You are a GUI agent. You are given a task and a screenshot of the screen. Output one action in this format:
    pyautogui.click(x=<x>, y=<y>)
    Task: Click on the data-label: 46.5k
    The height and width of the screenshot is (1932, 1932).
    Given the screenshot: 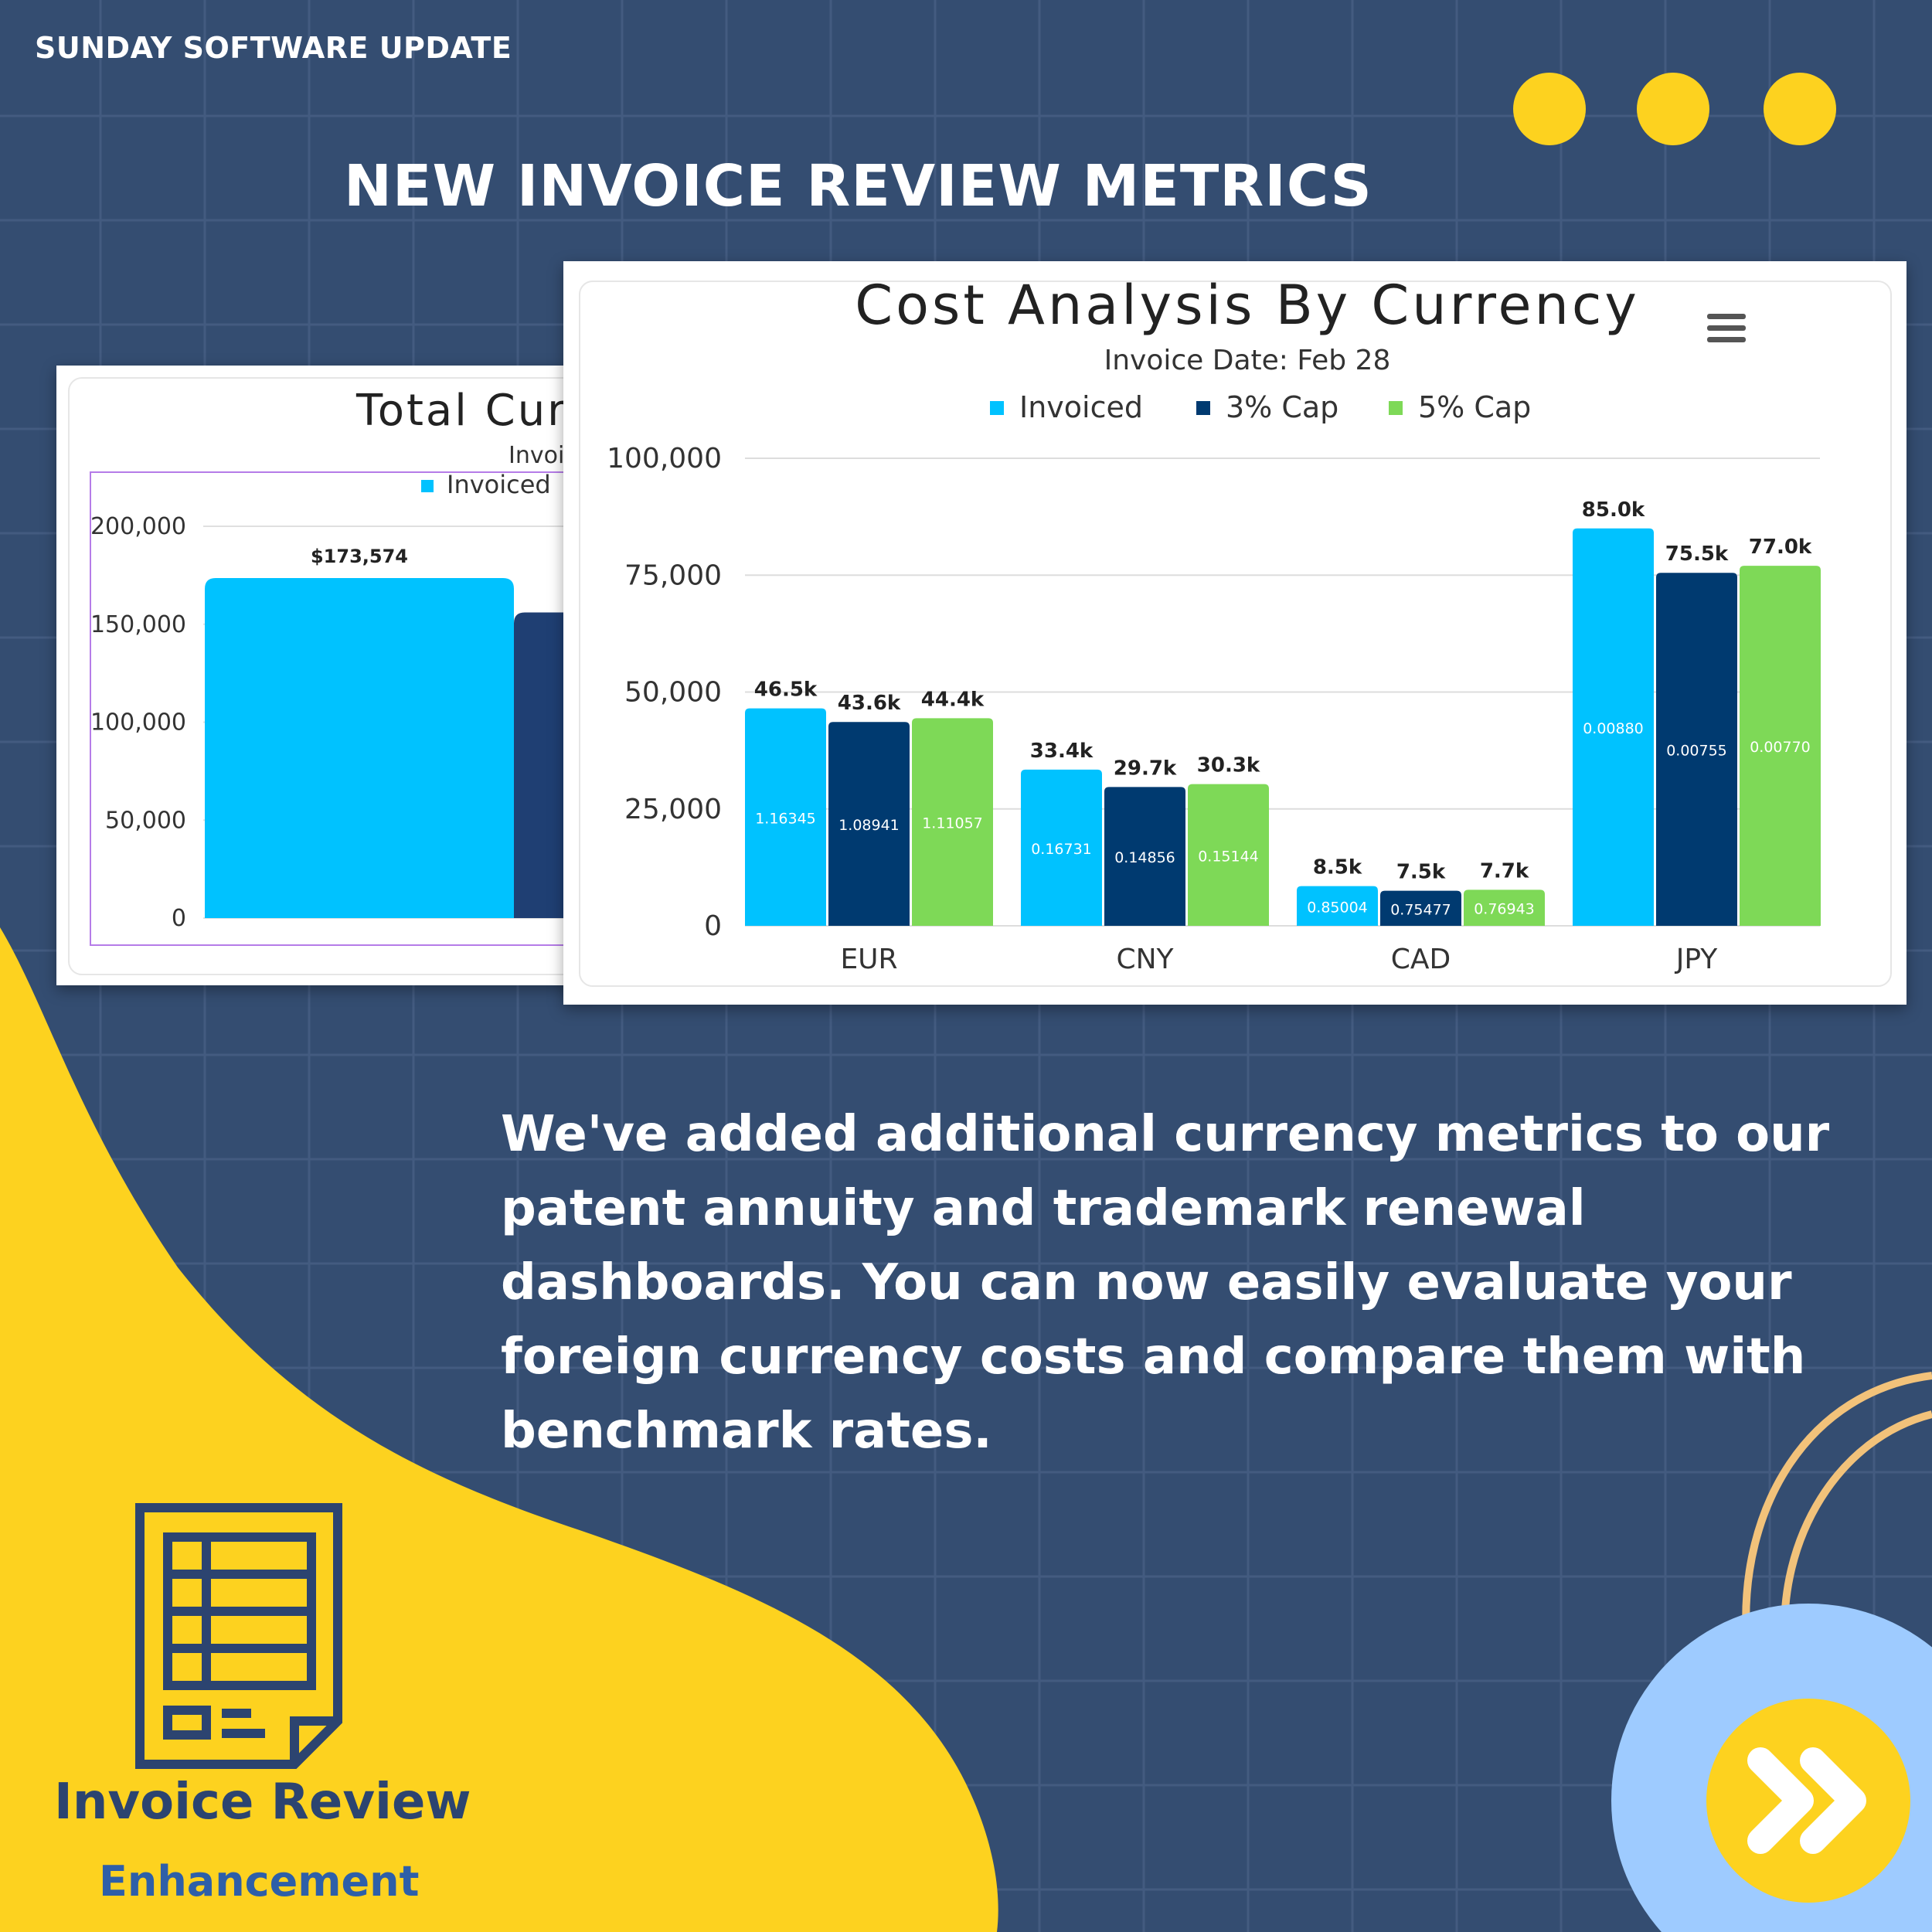 What is the action you would take?
    pyautogui.click(x=786, y=691)
    